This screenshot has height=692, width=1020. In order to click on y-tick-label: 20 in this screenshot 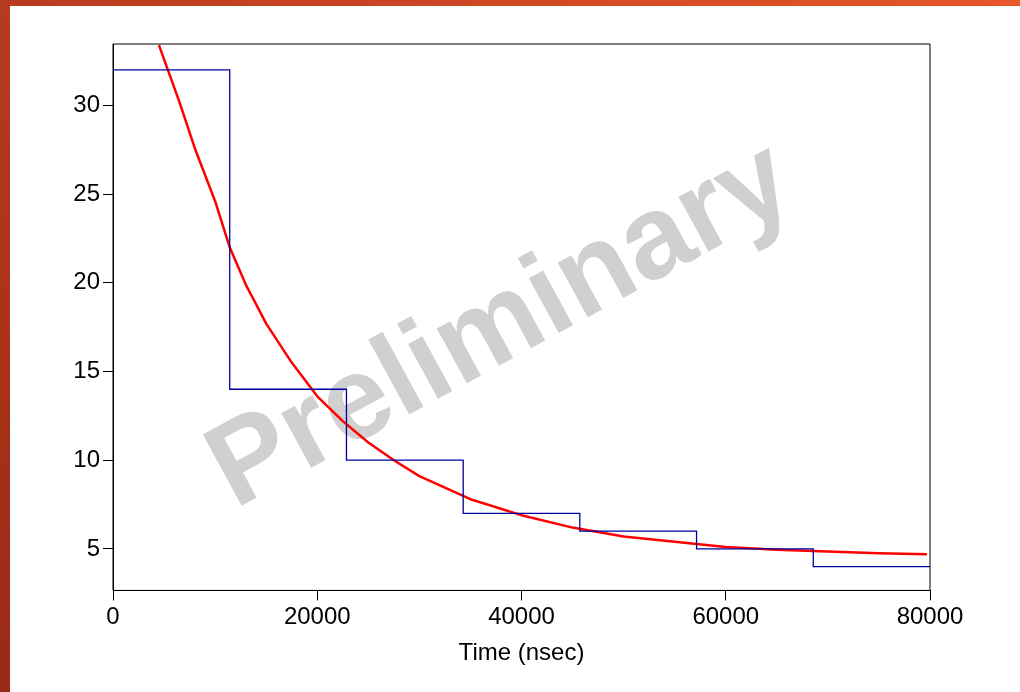, I will do `click(86, 281)`.